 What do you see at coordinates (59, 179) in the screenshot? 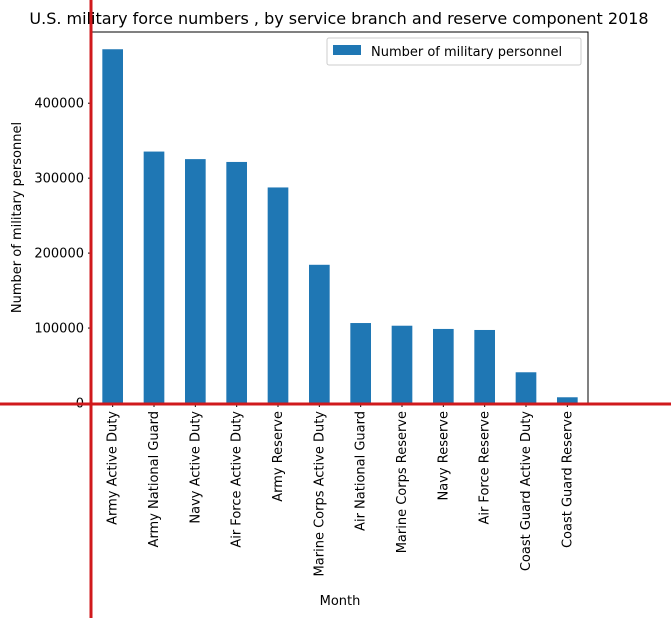
I see `y-tick-label: 300000` at bounding box center [59, 179].